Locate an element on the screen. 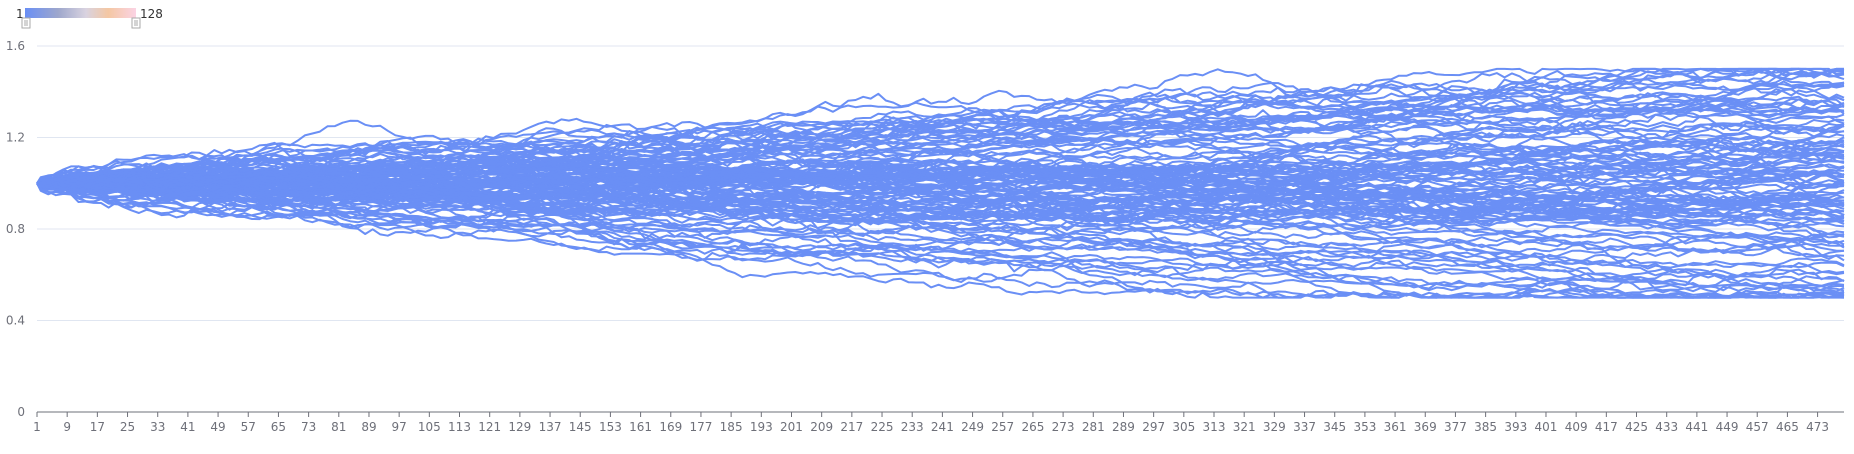  x-tick-label: 97 is located at coordinates (399, 427).